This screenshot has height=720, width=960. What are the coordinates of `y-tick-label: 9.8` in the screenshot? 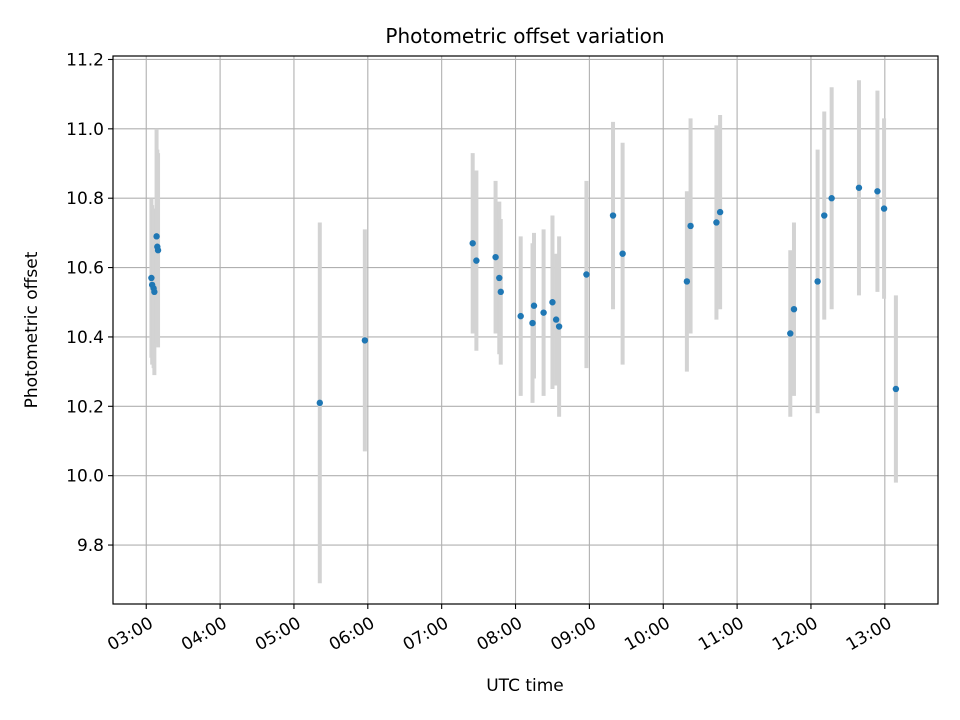 It's located at (90, 546).